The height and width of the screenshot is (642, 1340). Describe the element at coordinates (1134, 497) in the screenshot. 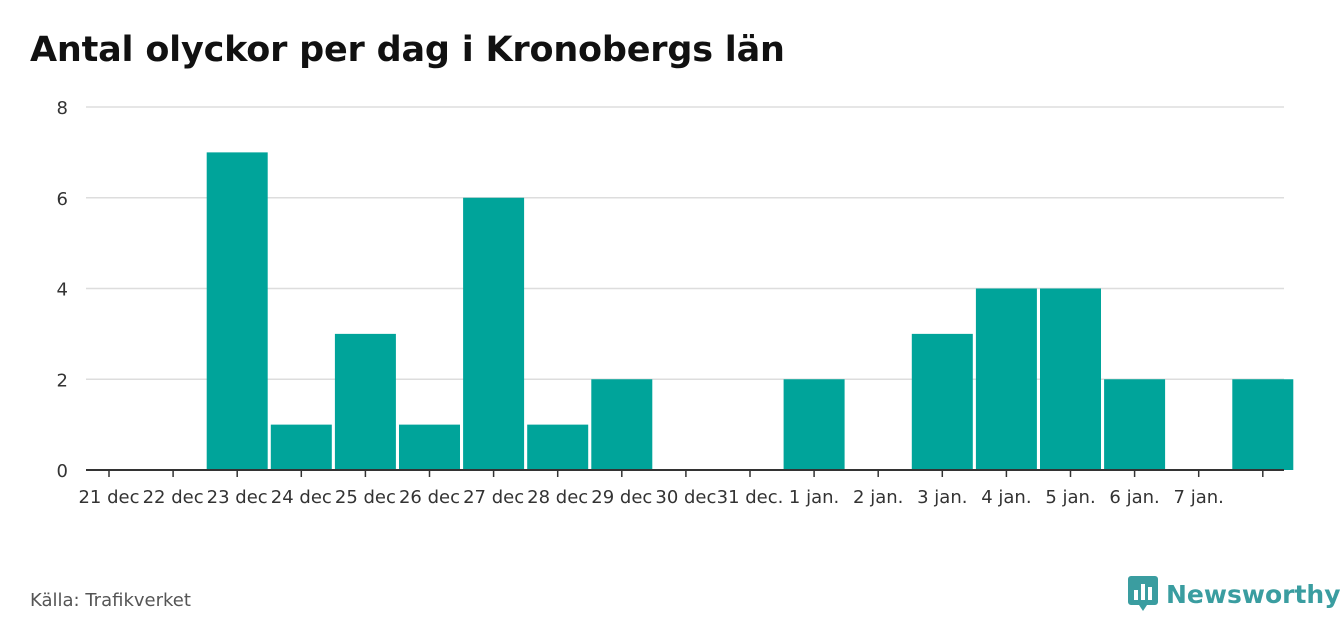

I see `x-tick-label: 6 jan.` at that location.